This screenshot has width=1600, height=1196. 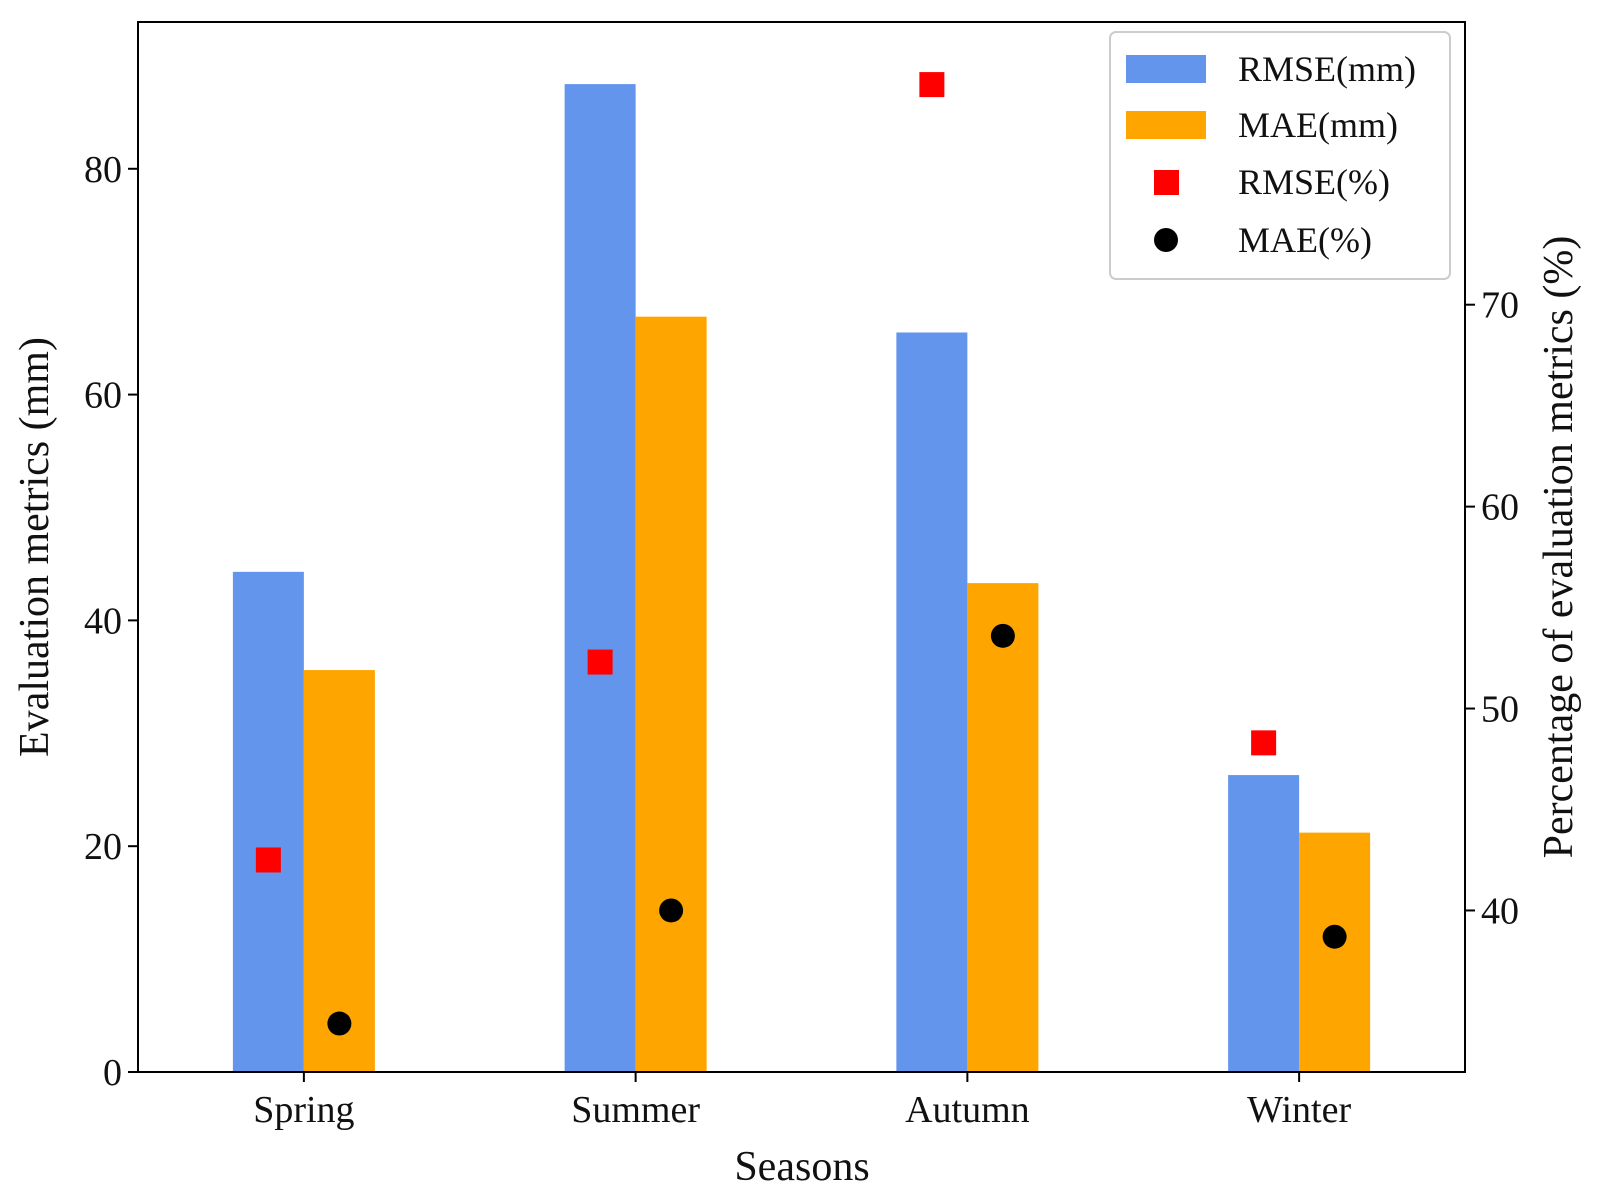 What do you see at coordinates (600, 578) in the screenshot?
I see `bar-rmse-mm-summer` at bounding box center [600, 578].